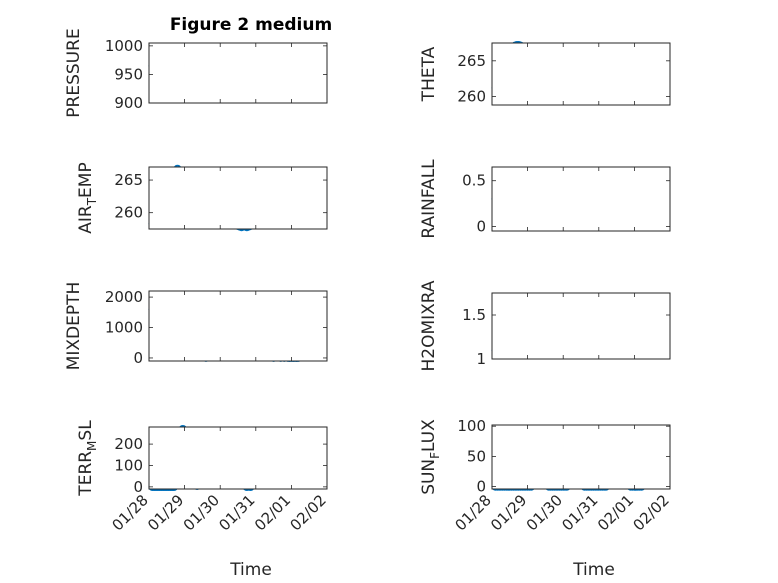 This screenshot has height=583, width=778. What do you see at coordinates (238, 198) in the screenshot?
I see `air-temp-axes-box` at bounding box center [238, 198].